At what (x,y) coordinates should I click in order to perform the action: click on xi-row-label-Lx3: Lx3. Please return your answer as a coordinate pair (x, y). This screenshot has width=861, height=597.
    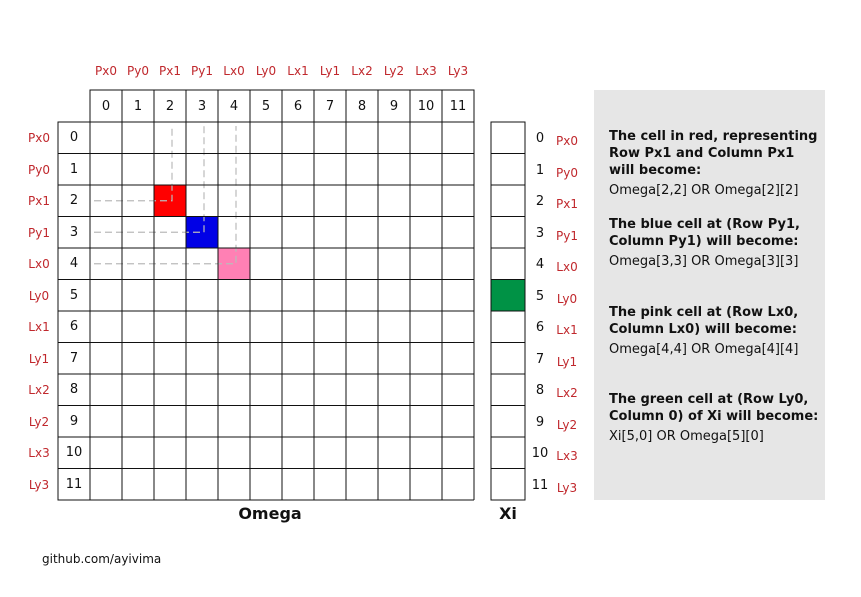
    Looking at the image, I should click on (567, 456).